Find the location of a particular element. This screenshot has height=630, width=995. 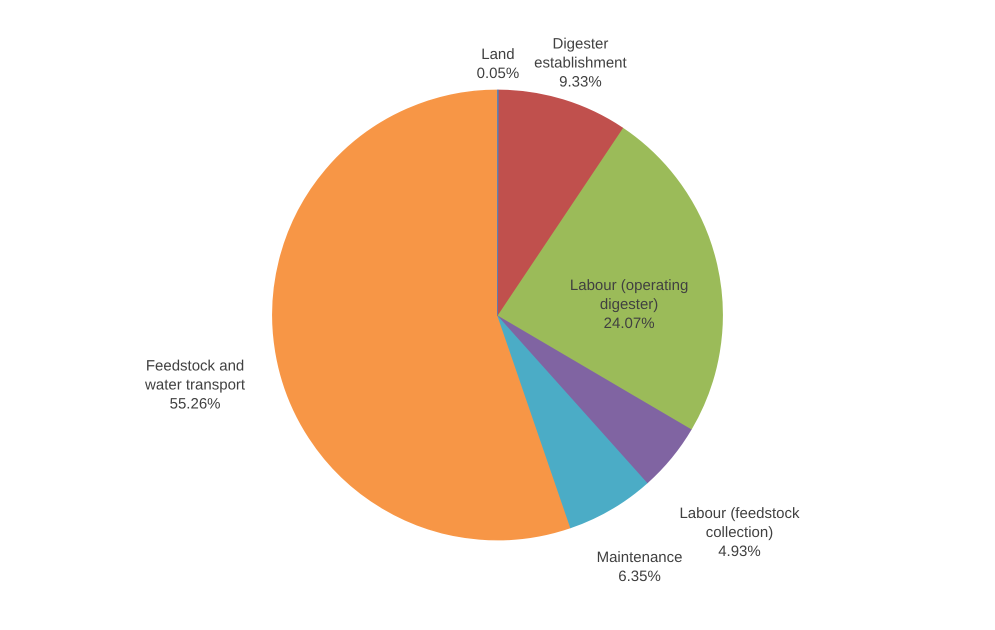

data-label: 24.07% is located at coordinates (629, 323).